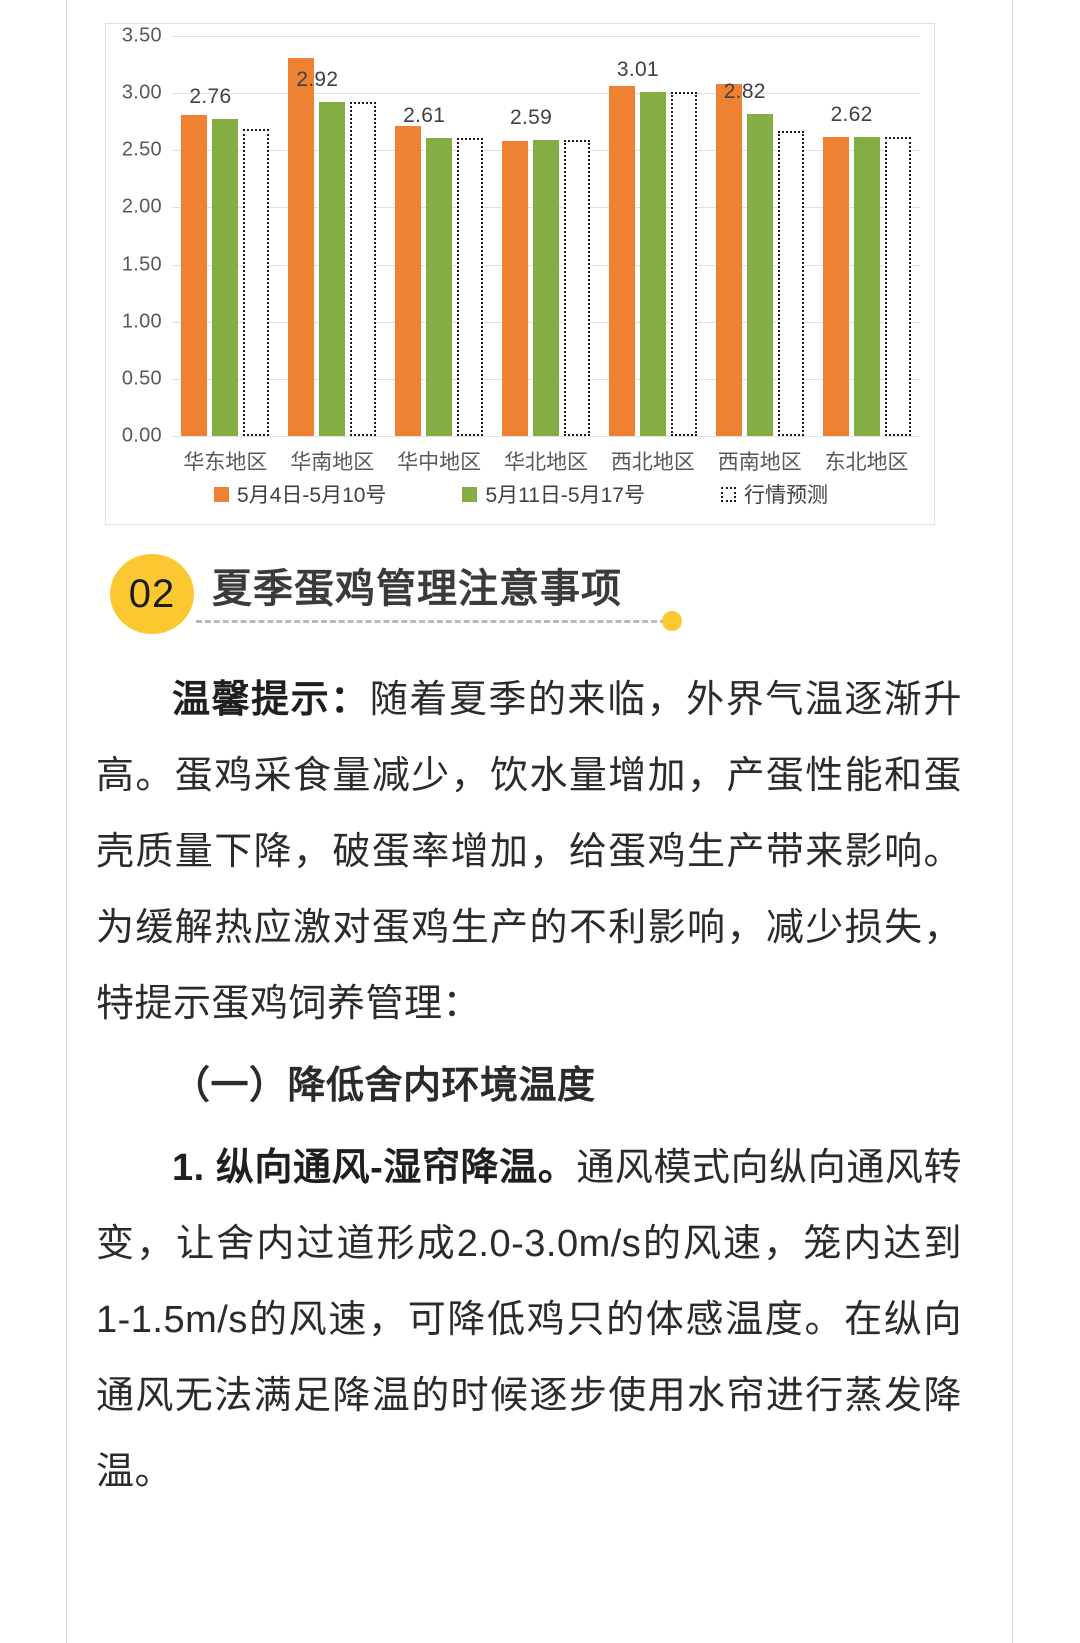  I want to click on chart-y-tick-label: 2.50, so click(141, 149).